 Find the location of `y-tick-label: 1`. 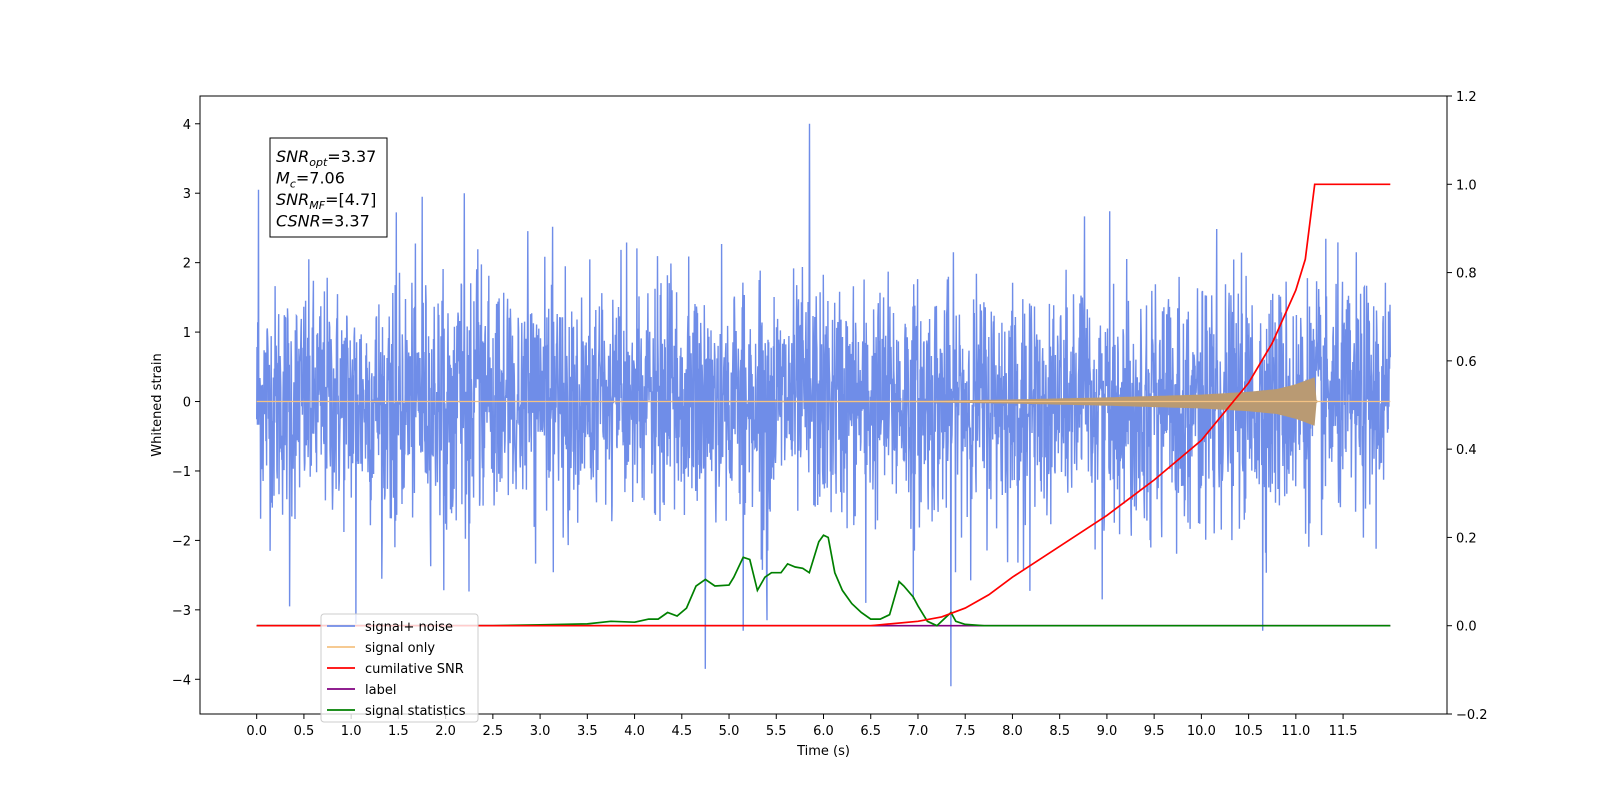

y-tick-label: 1 is located at coordinates (187, 333).